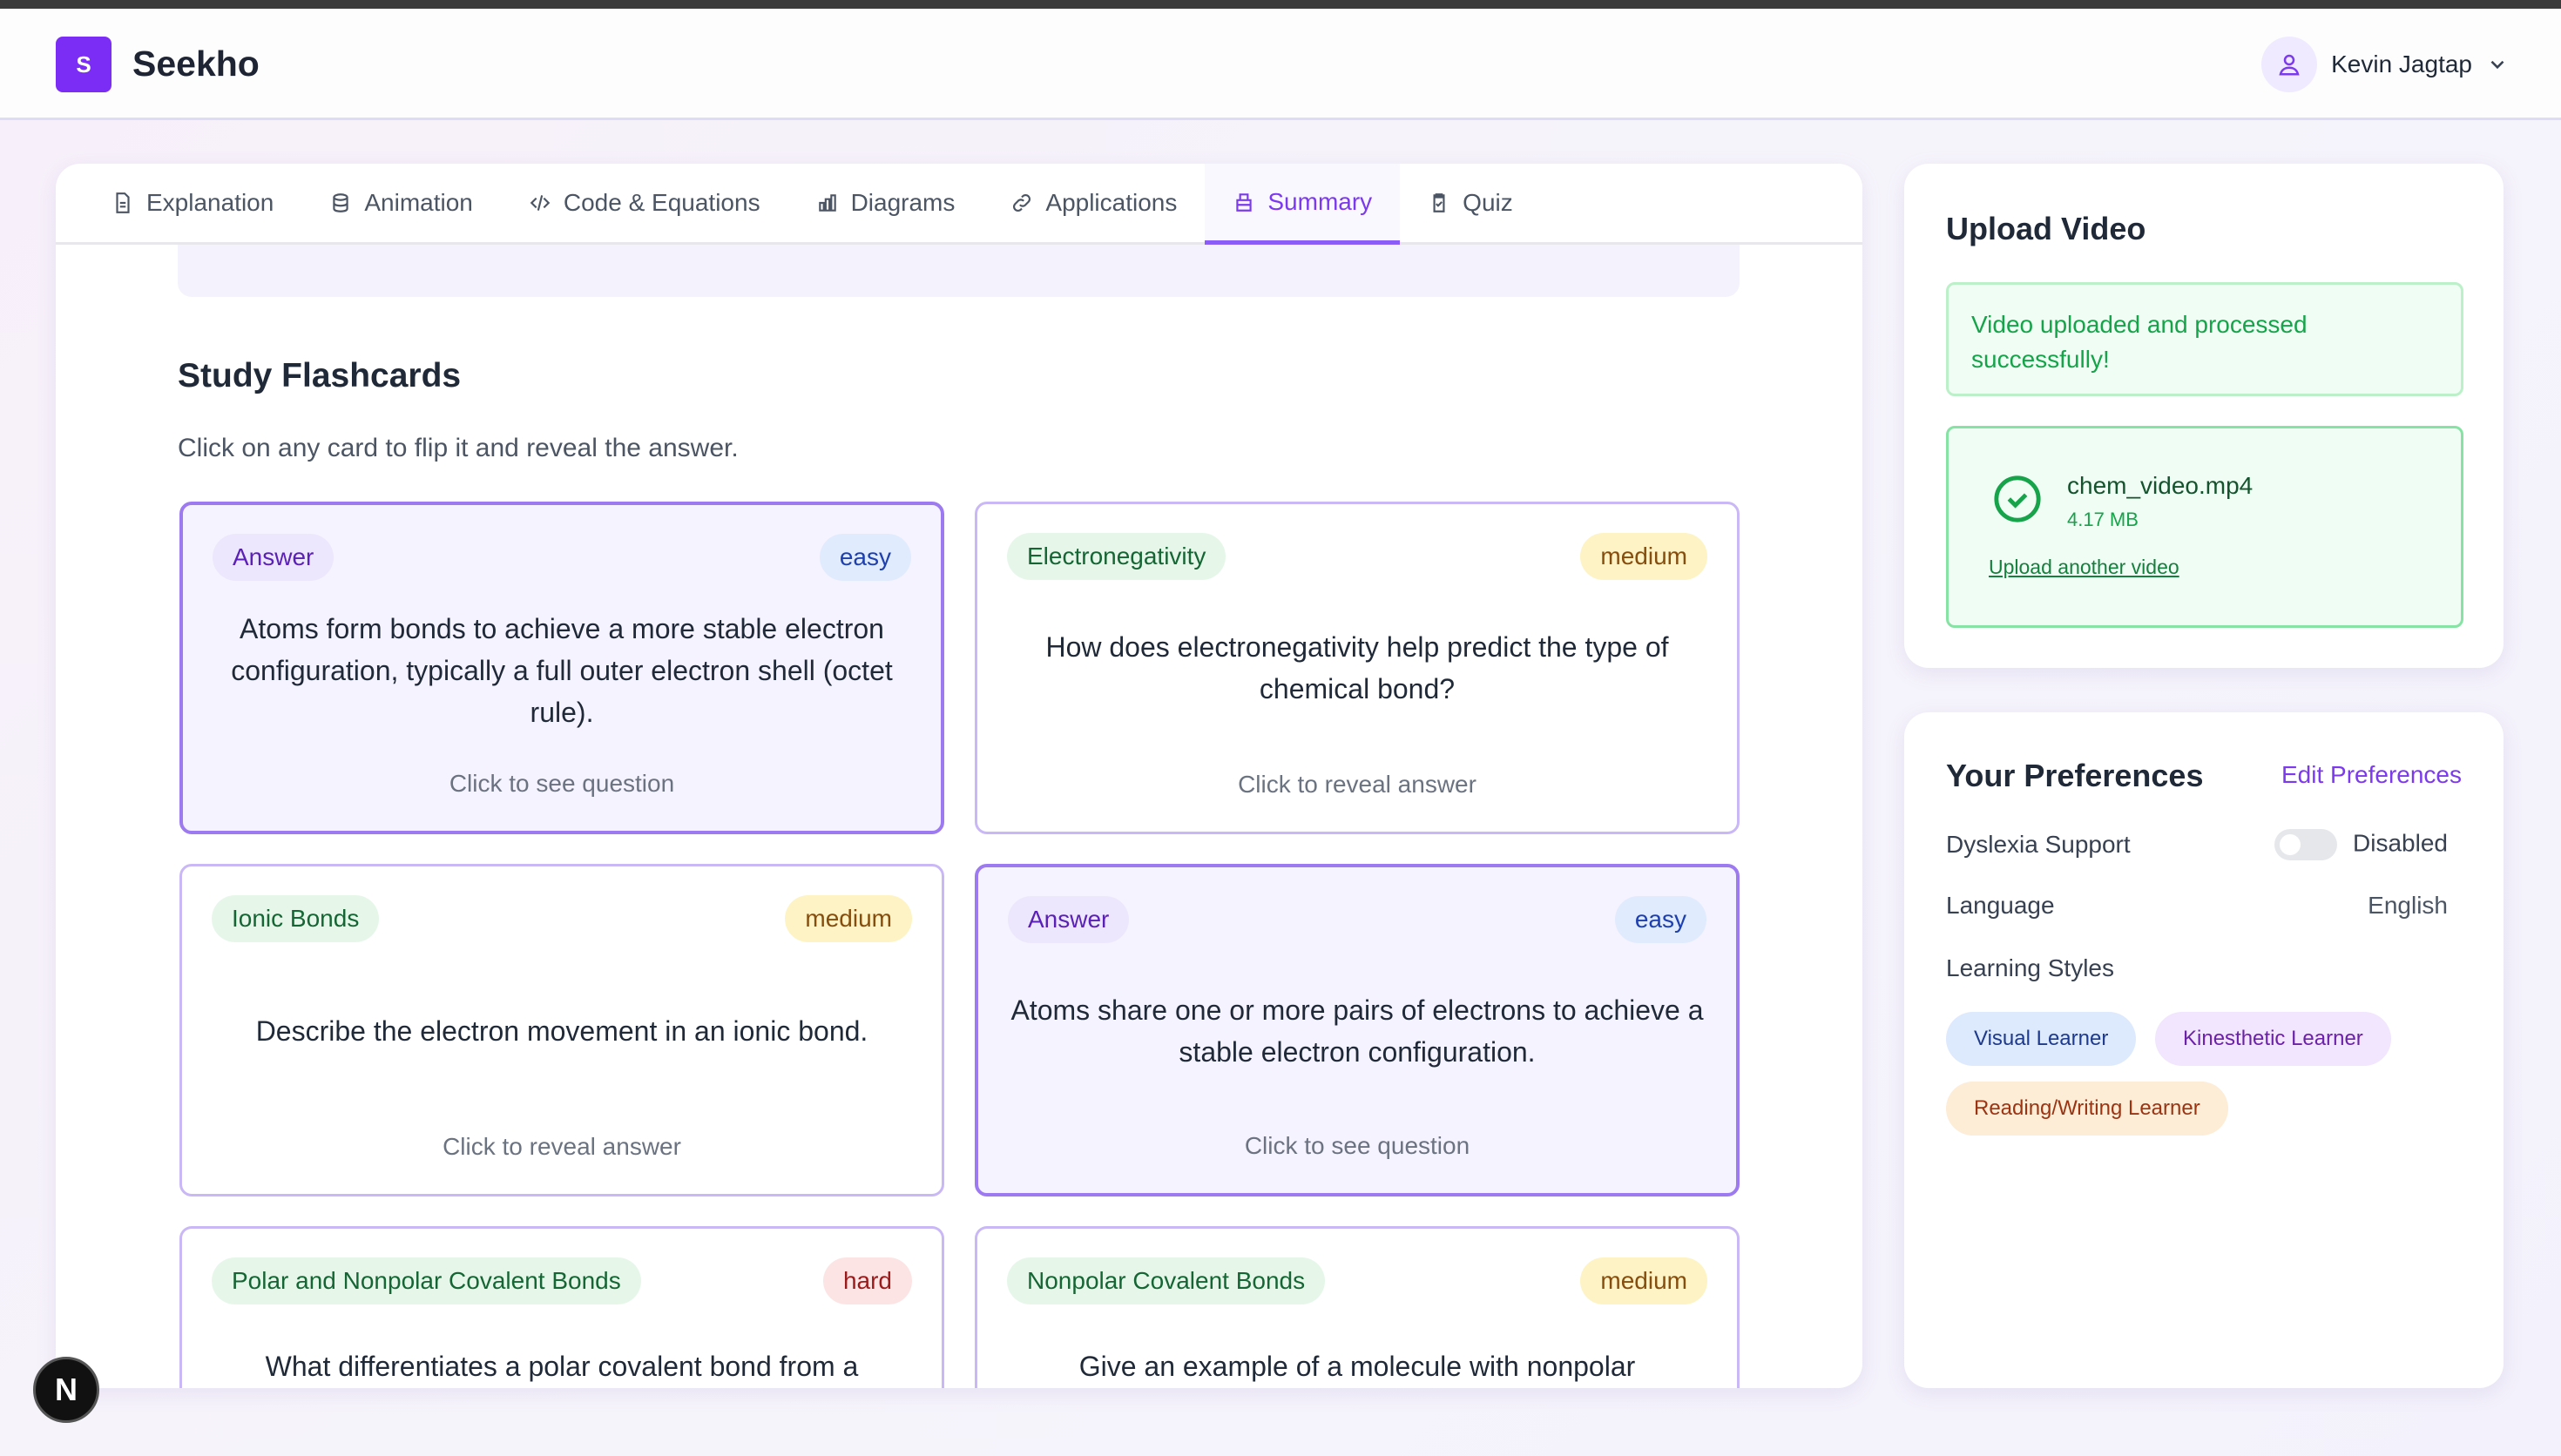 The image size is (2561, 1456). I want to click on tab-applications: Applications, so click(1094, 203).